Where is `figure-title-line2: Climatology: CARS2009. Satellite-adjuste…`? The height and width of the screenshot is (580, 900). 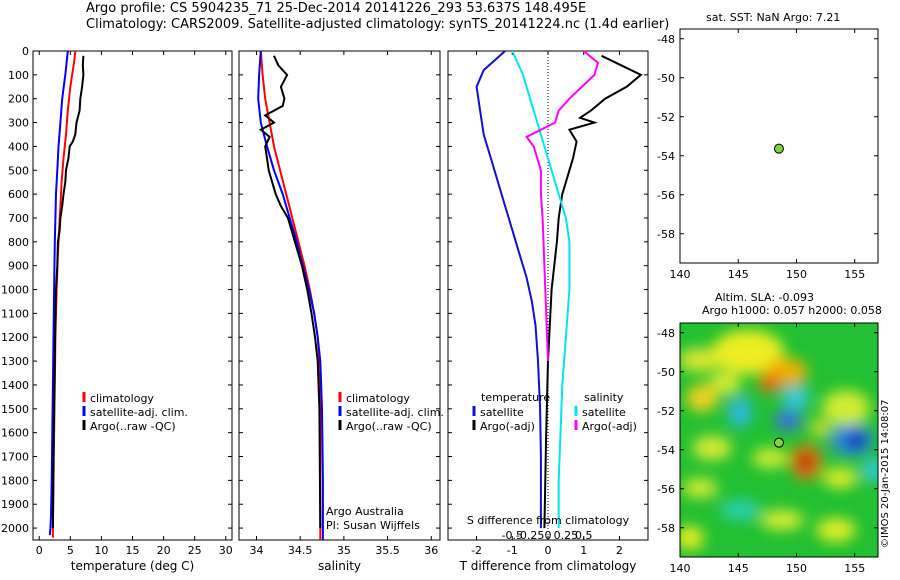 figure-title-line2: Climatology: CARS2009. Satellite-adjuste… is located at coordinates (378, 24).